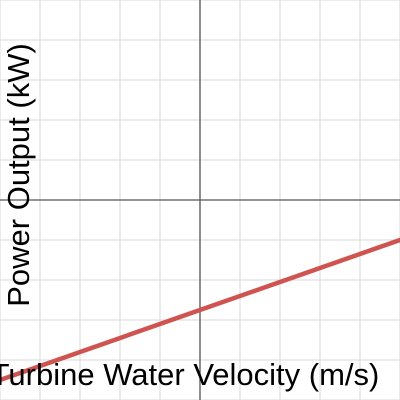 The height and width of the screenshot is (400, 400). What do you see at coordinates (189, 374) in the screenshot?
I see `x-axis-title: Turbine Water Velocity (m/s)` at bounding box center [189, 374].